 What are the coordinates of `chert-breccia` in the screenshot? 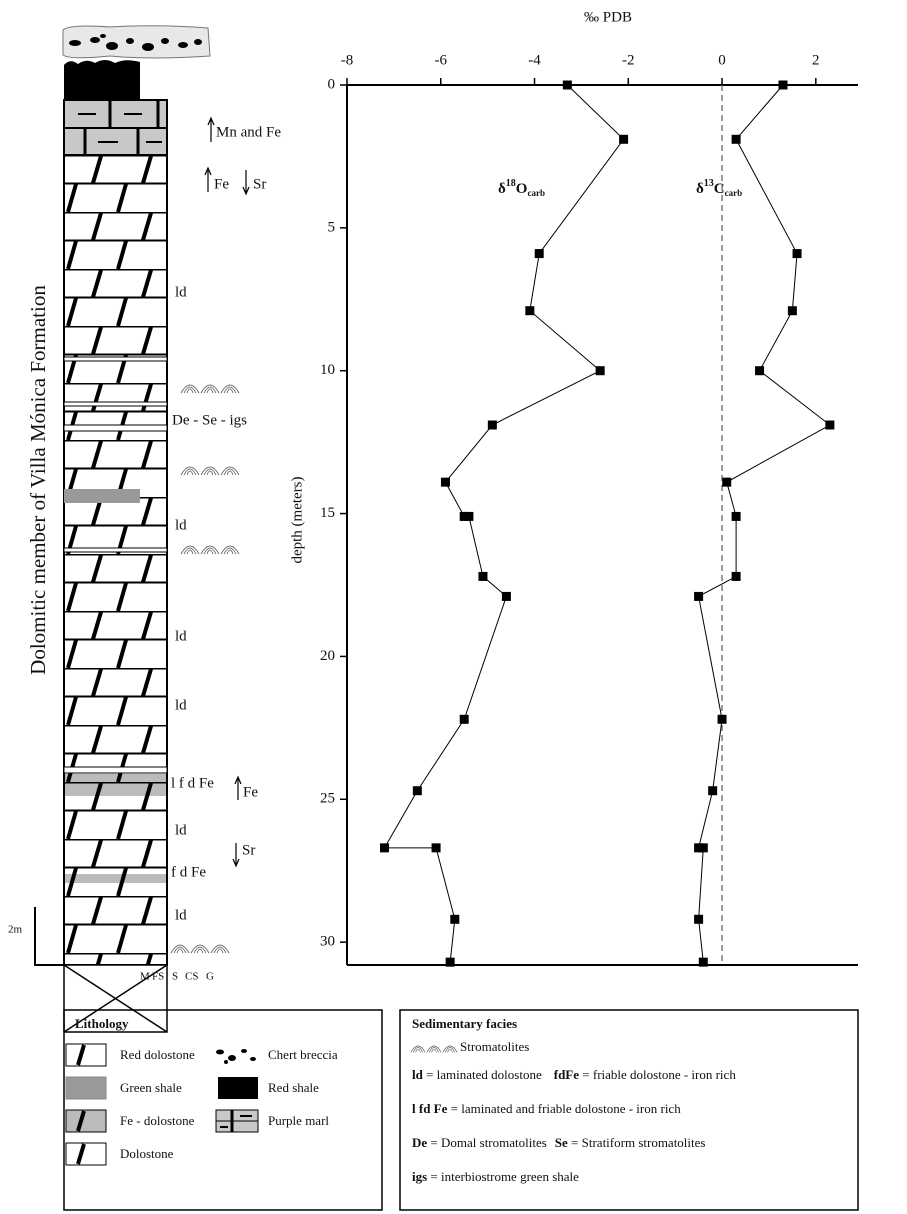 It's located at (136, 42).